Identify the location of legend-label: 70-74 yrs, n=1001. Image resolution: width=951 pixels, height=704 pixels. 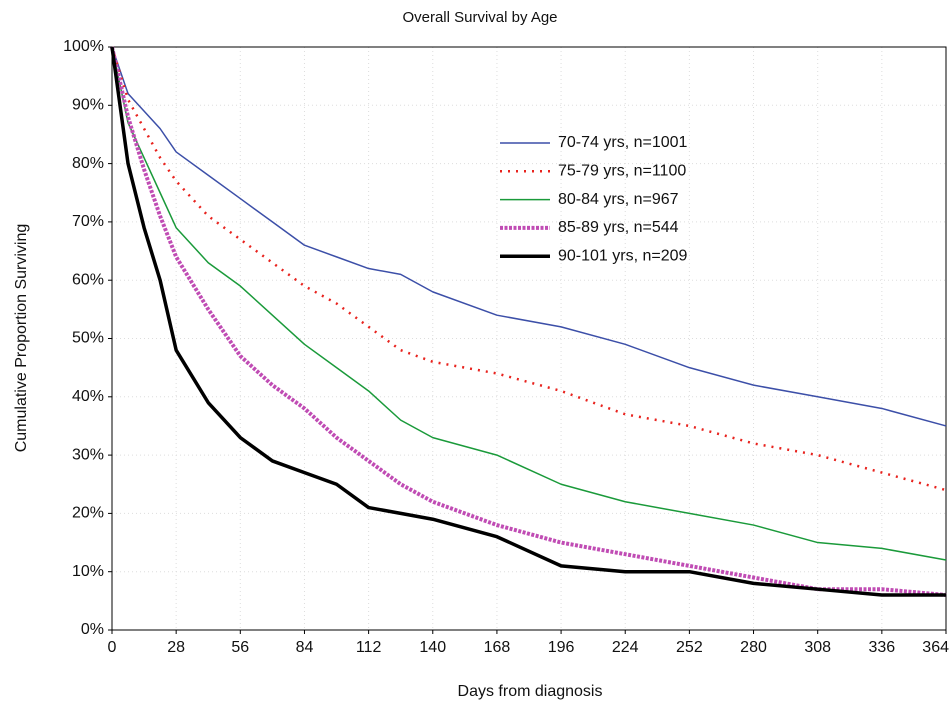
(623, 142).